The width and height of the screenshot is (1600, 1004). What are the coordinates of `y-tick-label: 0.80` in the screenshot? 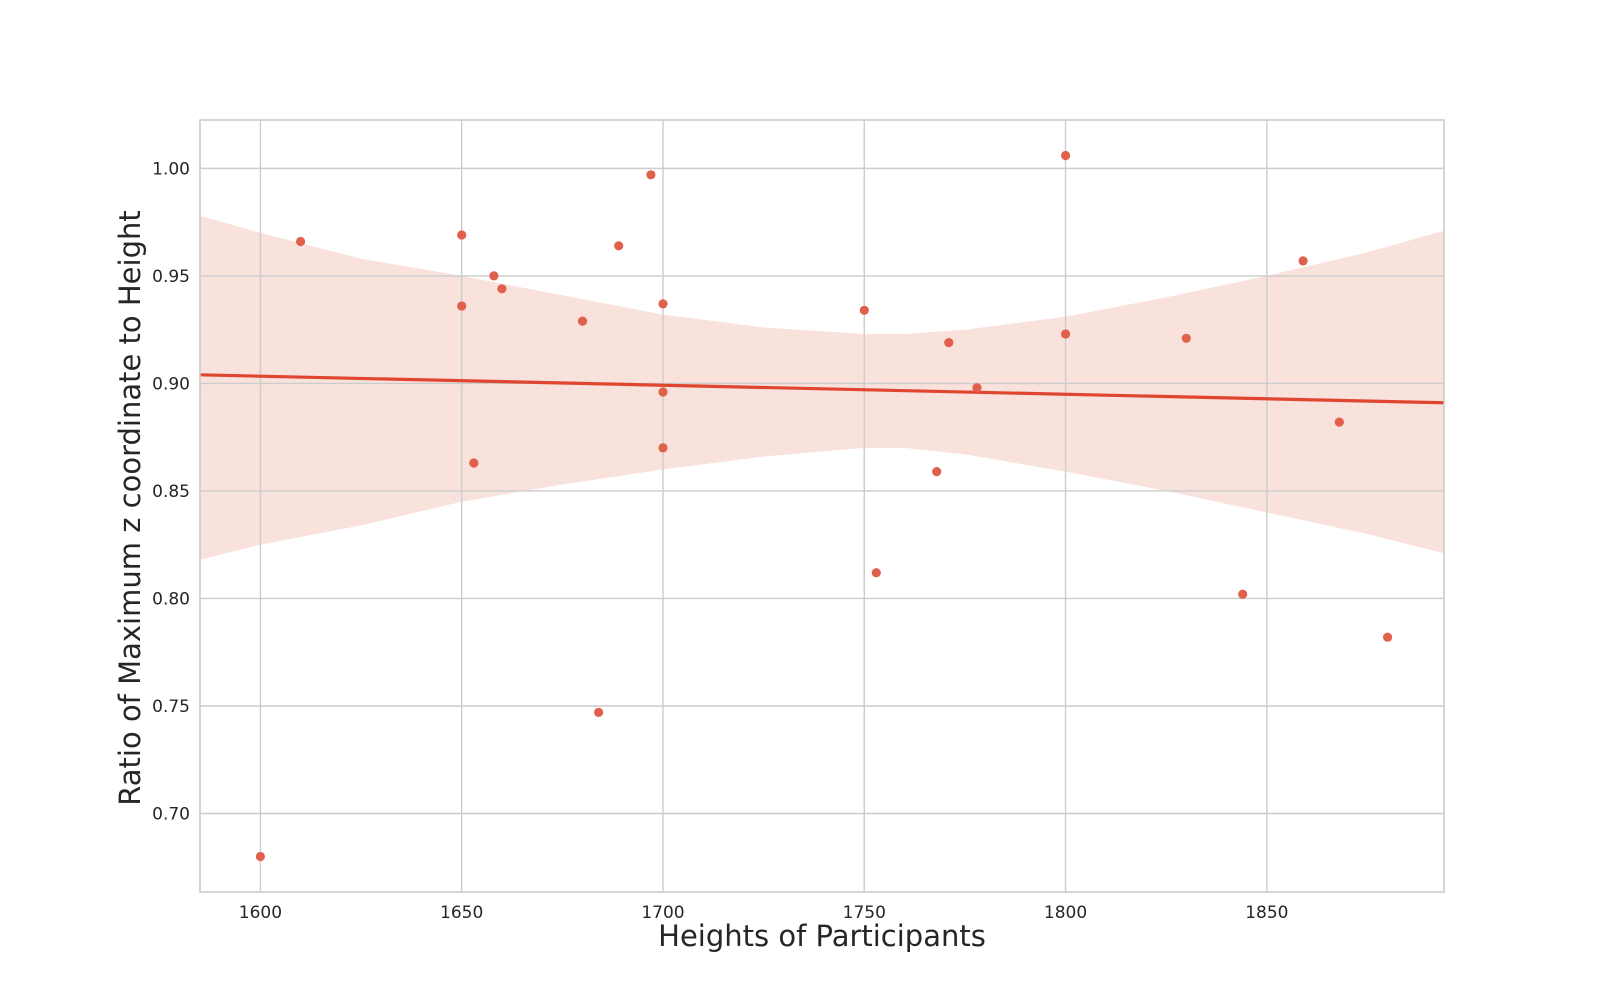 It's located at (171, 599).